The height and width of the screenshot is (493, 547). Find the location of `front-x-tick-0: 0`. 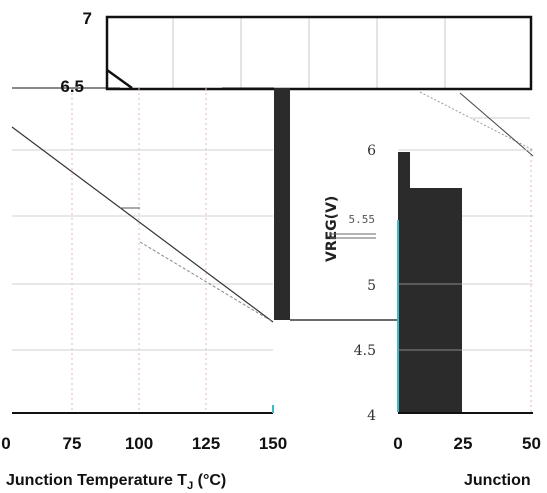

front-x-tick-0: 0 is located at coordinates (397, 443).